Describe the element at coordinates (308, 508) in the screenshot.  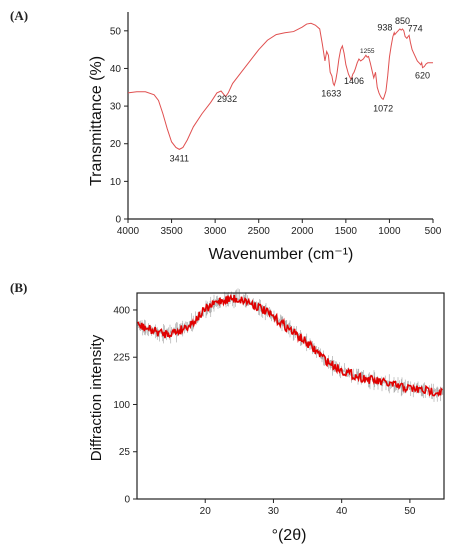
I see `chart-b-x-ticks: 20 30 40 50` at that location.